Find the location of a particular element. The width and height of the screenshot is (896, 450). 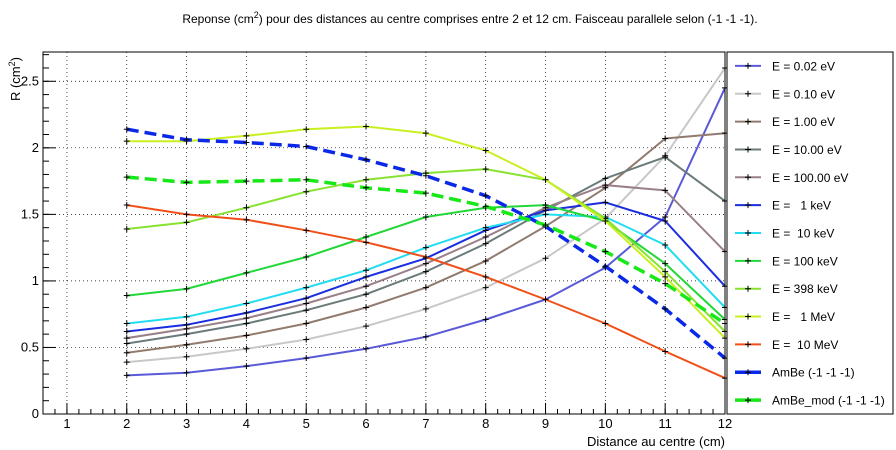

legend-label: E = 1.00 eV is located at coordinates (803, 122).